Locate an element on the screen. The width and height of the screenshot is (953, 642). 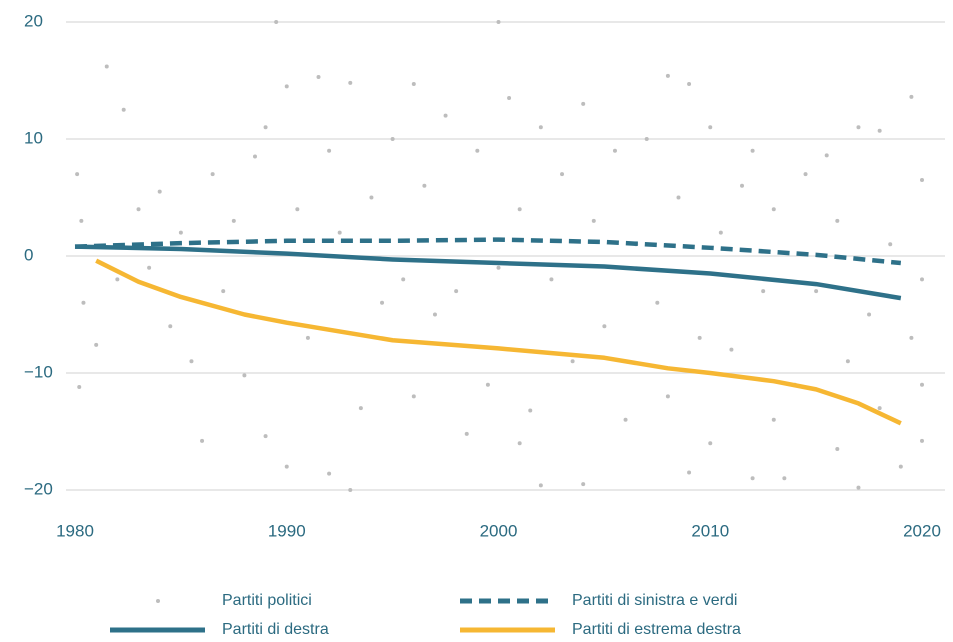
y-tick-label: −20 is located at coordinates (38, 488).